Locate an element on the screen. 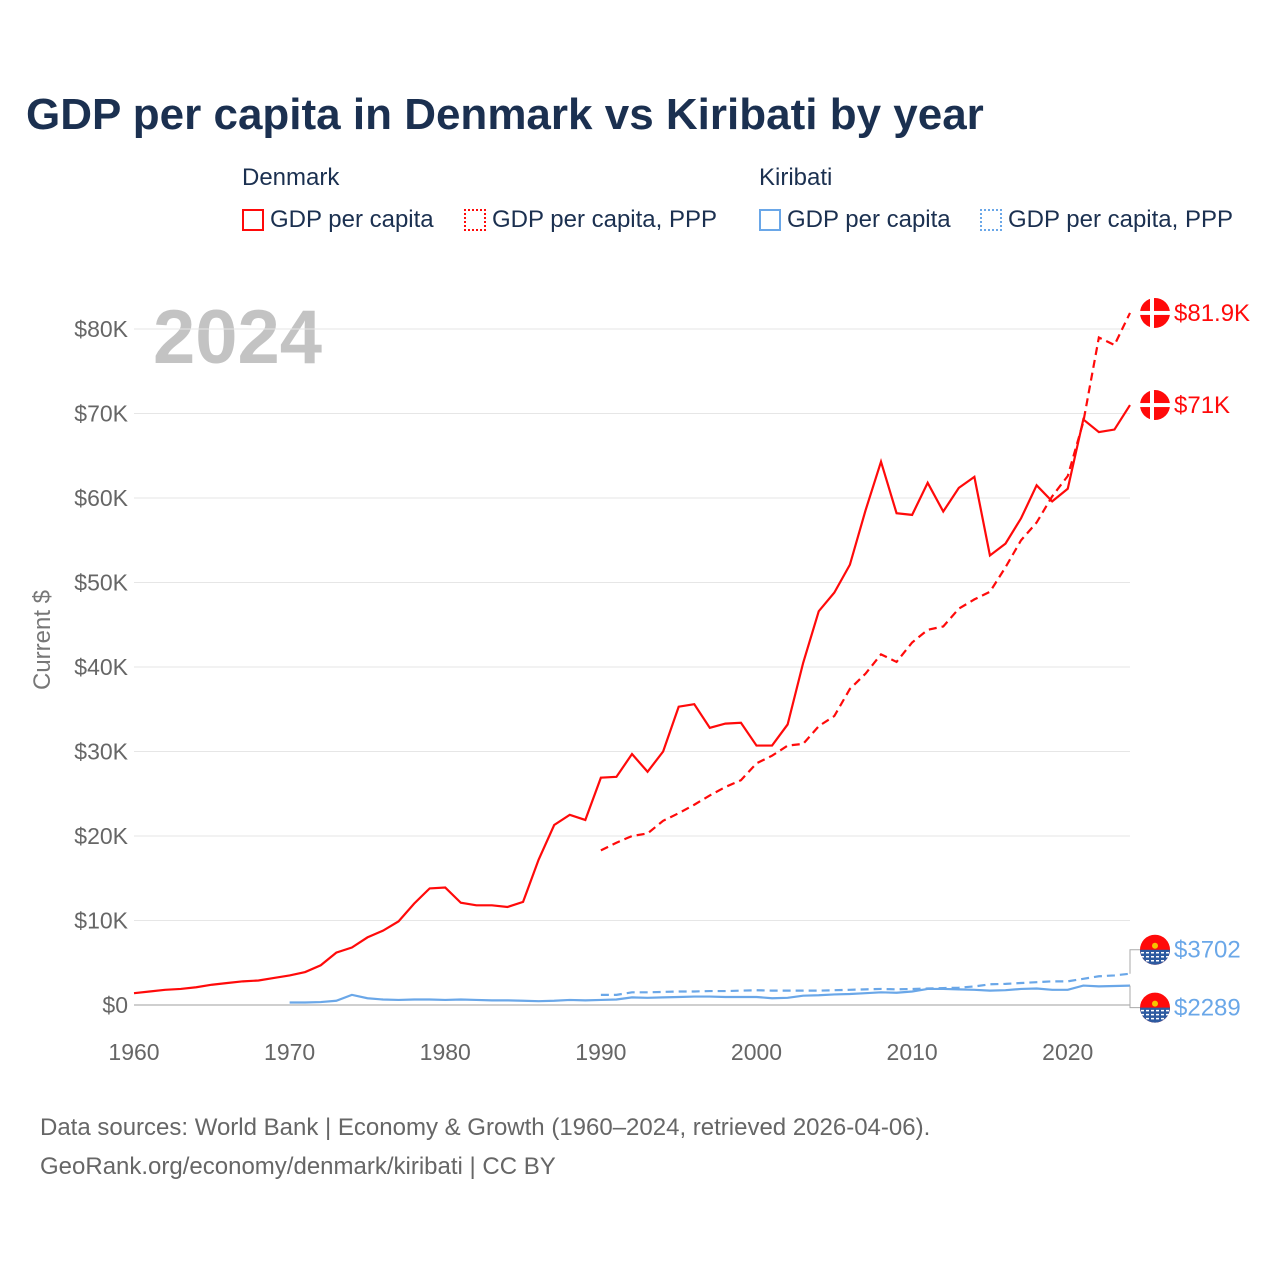 The height and width of the screenshot is (1280, 1280). y-tick-label: $40K is located at coordinates (101, 667).